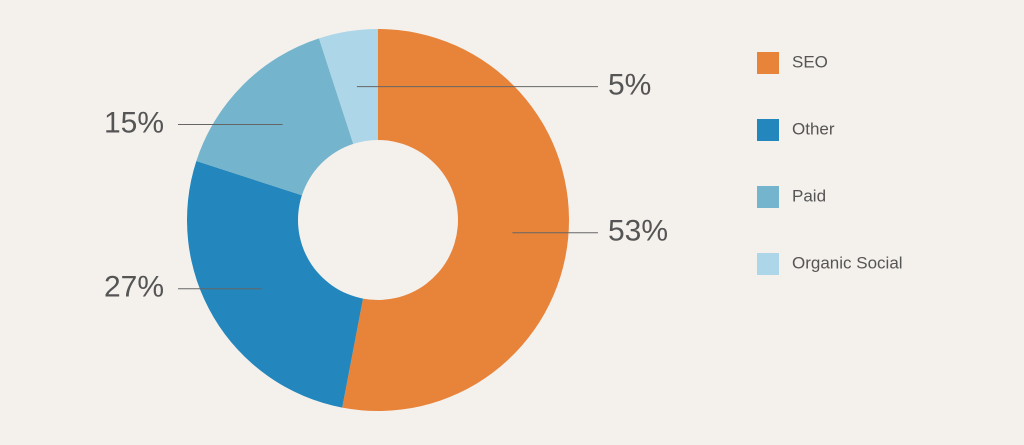 This screenshot has width=1024, height=445. Describe the element at coordinates (638, 231) in the screenshot. I see `data-label: 53%` at that location.